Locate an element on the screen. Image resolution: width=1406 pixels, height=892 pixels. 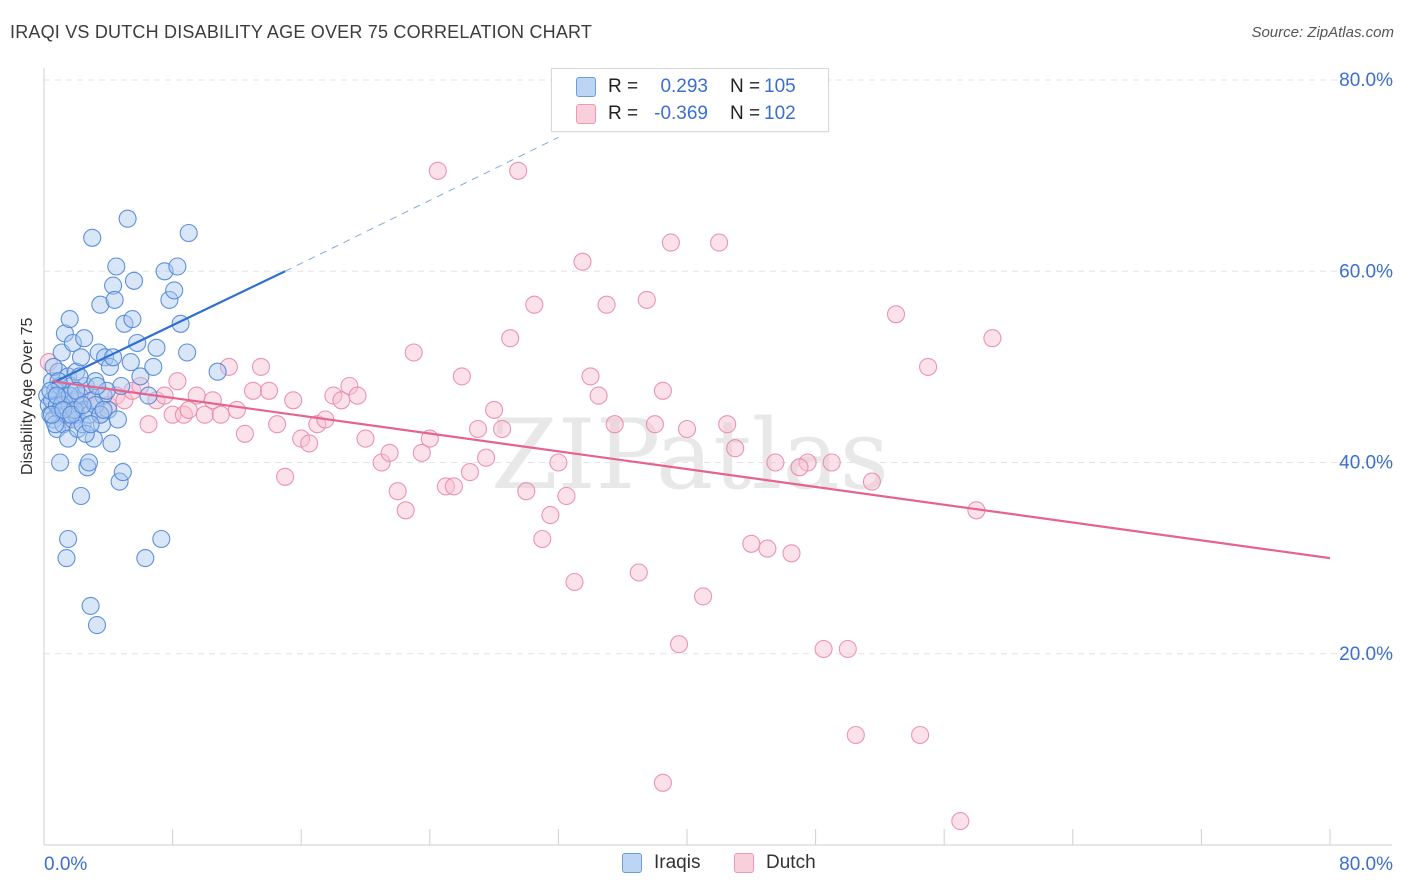
r-value: 0.293 is located at coordinates (684, 86).